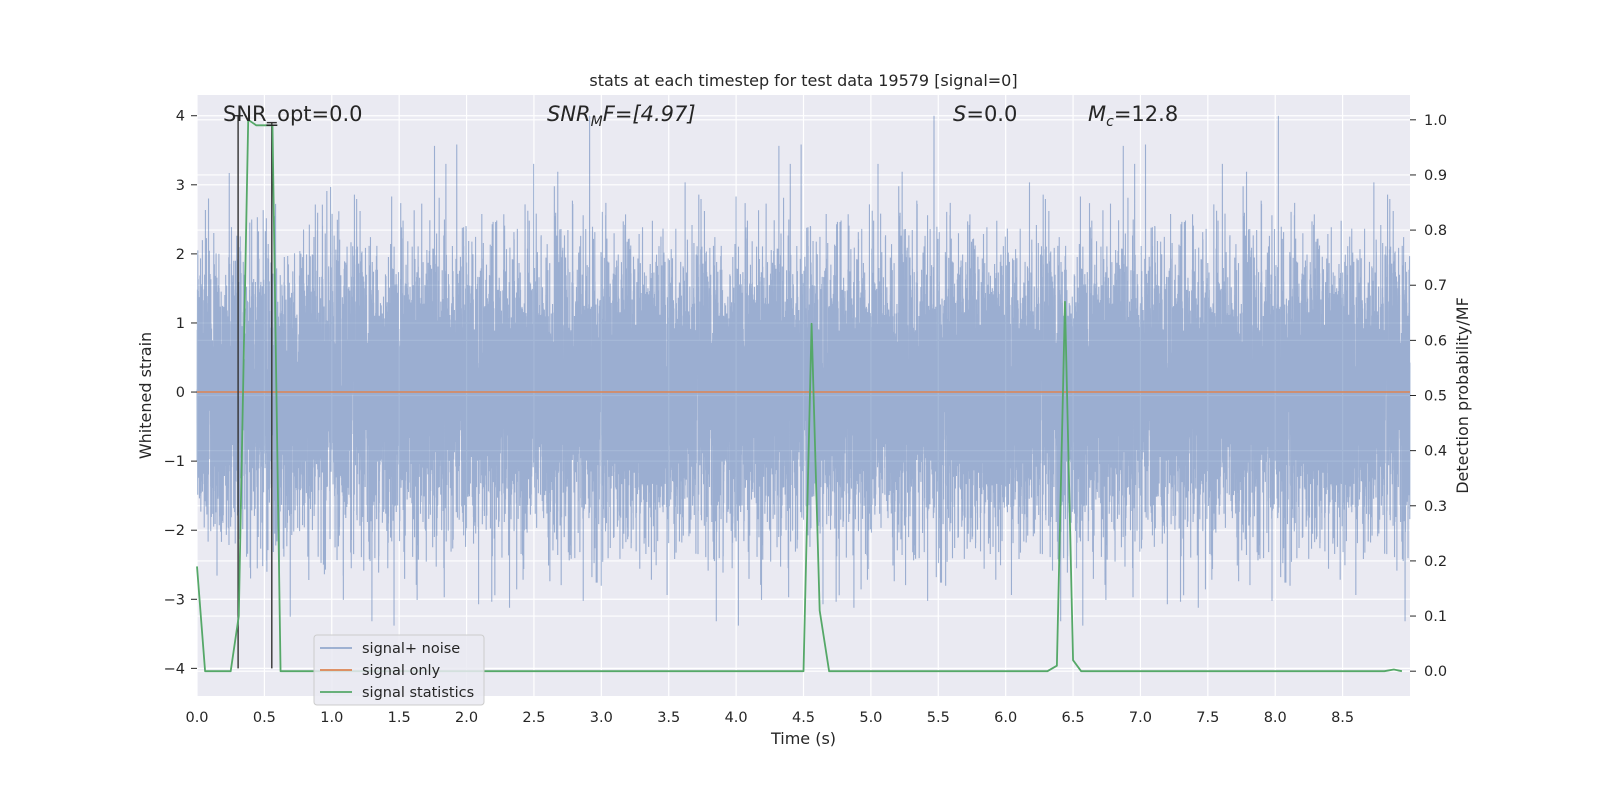 The image size is (1600, 800). Describe the element at coordinates (1146, 114) in the screenshot. I see `annotation-mc-value: =12.8` at that location.